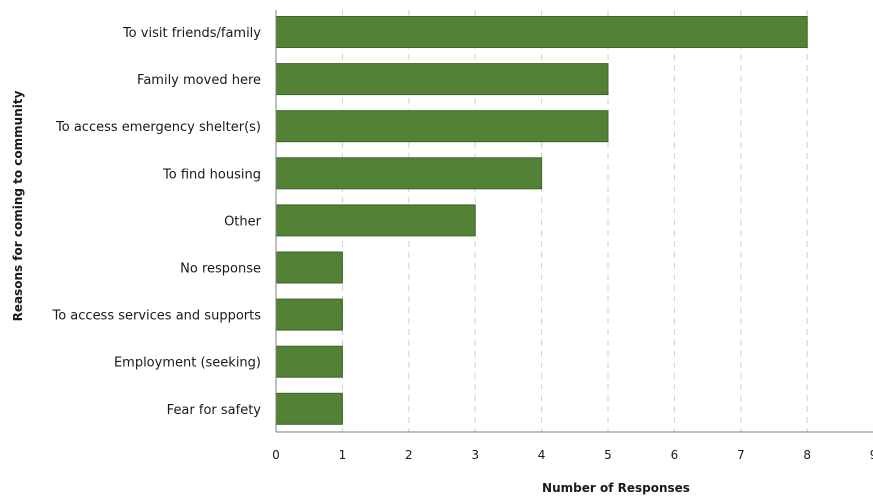  What do you see at coordinates (343, 455) in the screenshot?
I see `x-tick-label: 1` at bounding box center [343, 455].